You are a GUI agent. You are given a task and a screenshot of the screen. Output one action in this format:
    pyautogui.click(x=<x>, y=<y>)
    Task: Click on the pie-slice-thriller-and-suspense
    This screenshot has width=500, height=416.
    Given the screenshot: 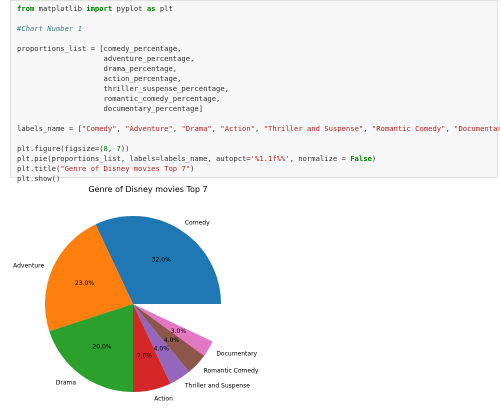 What is the action you would take?
    pyautogui.click(x=161, y=344)
    